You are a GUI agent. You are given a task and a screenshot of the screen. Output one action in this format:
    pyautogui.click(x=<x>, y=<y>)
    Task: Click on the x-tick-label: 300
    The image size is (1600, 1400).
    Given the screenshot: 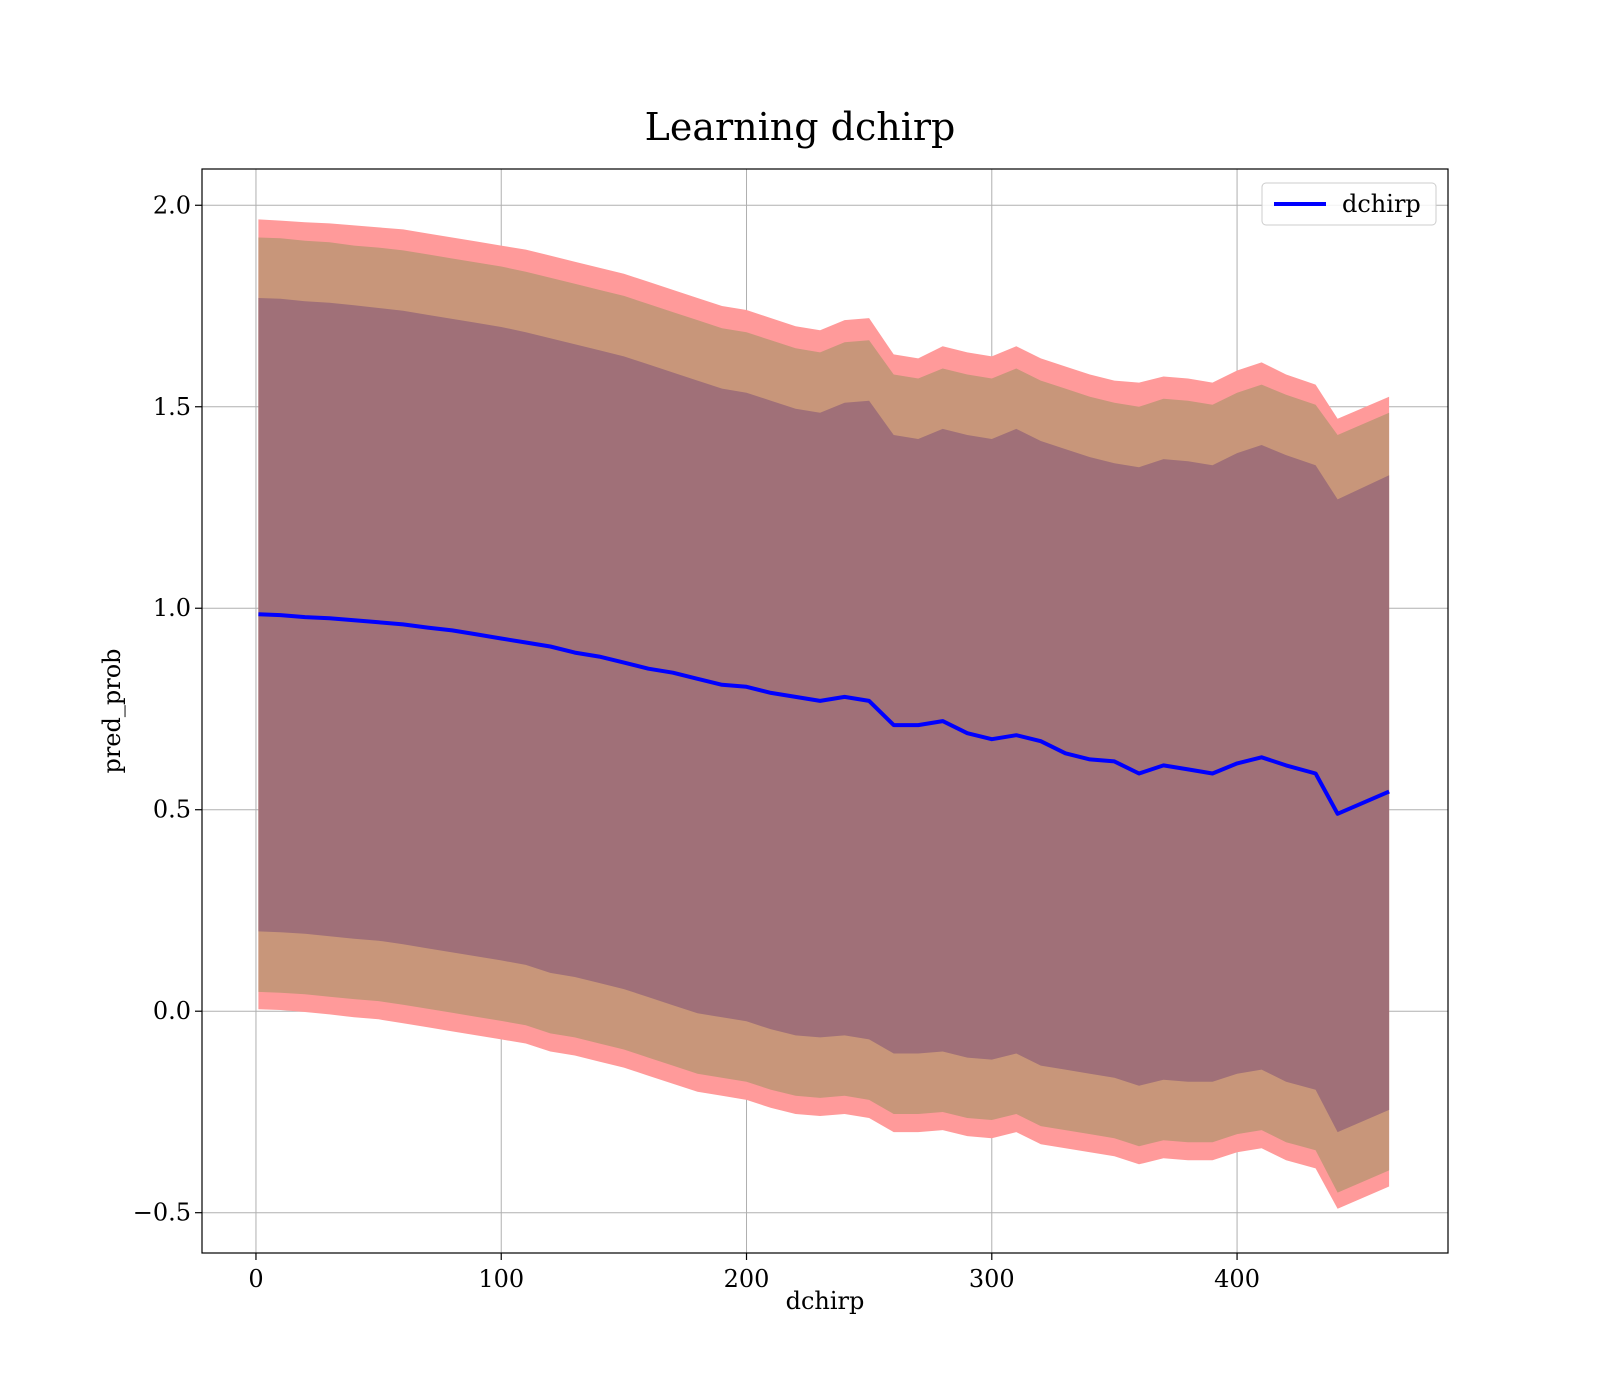 What is the action you would take?
    pyautogui.click(x=992, y=1279)
    